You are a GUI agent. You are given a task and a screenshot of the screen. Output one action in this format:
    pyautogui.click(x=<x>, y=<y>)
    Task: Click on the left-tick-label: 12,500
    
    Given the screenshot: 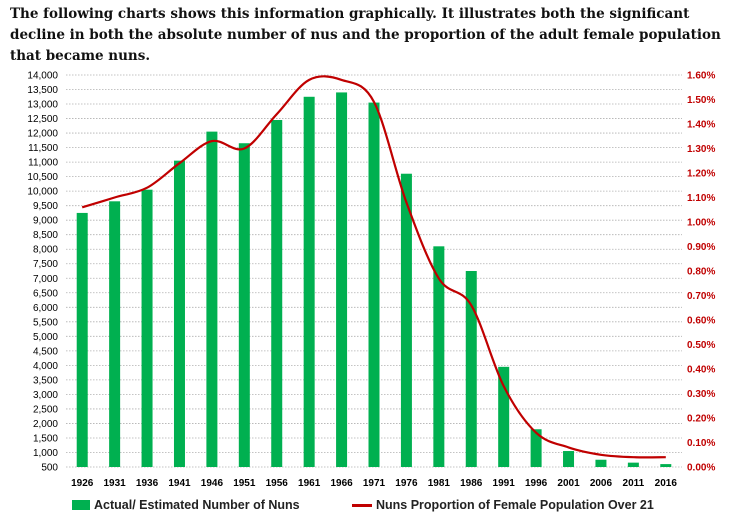 What is the action you would take?
    pyautogui.click(x=42, y=119)
    